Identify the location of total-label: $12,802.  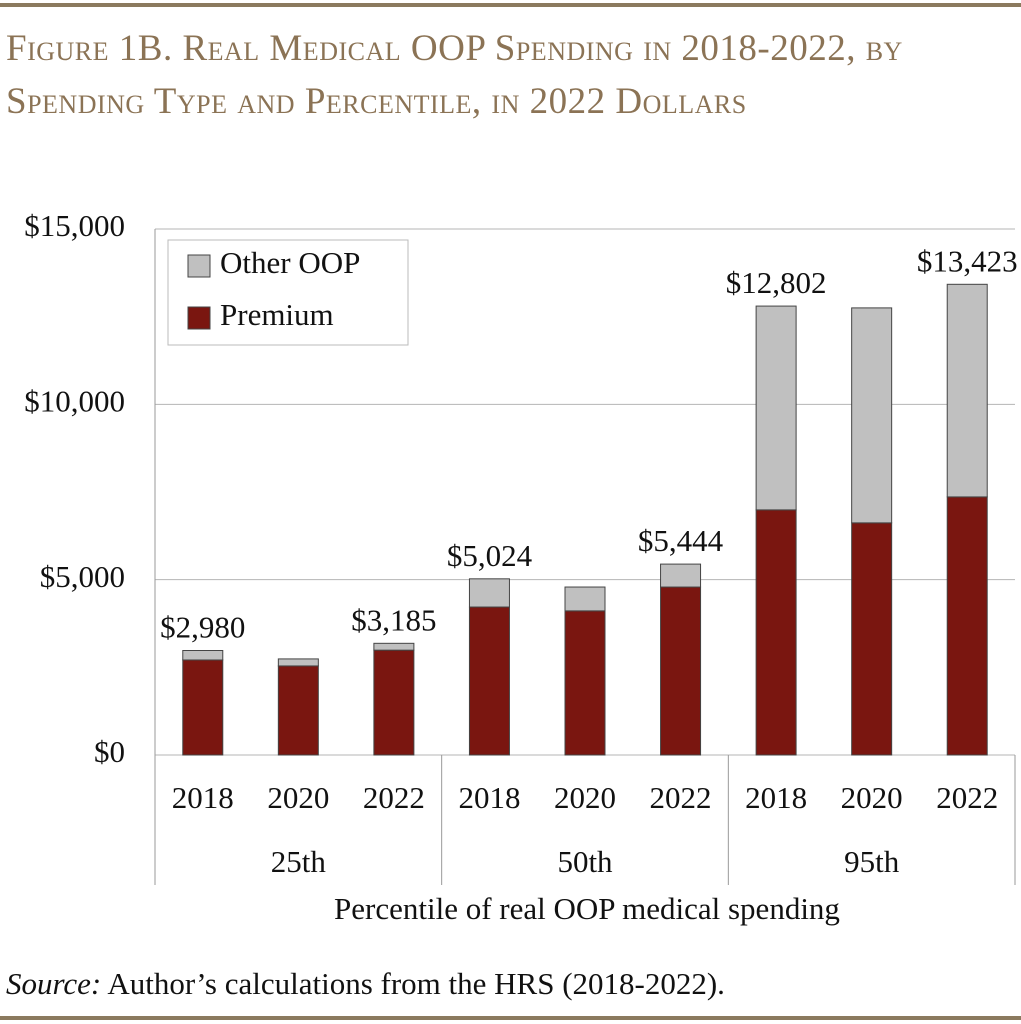
(776, 282).